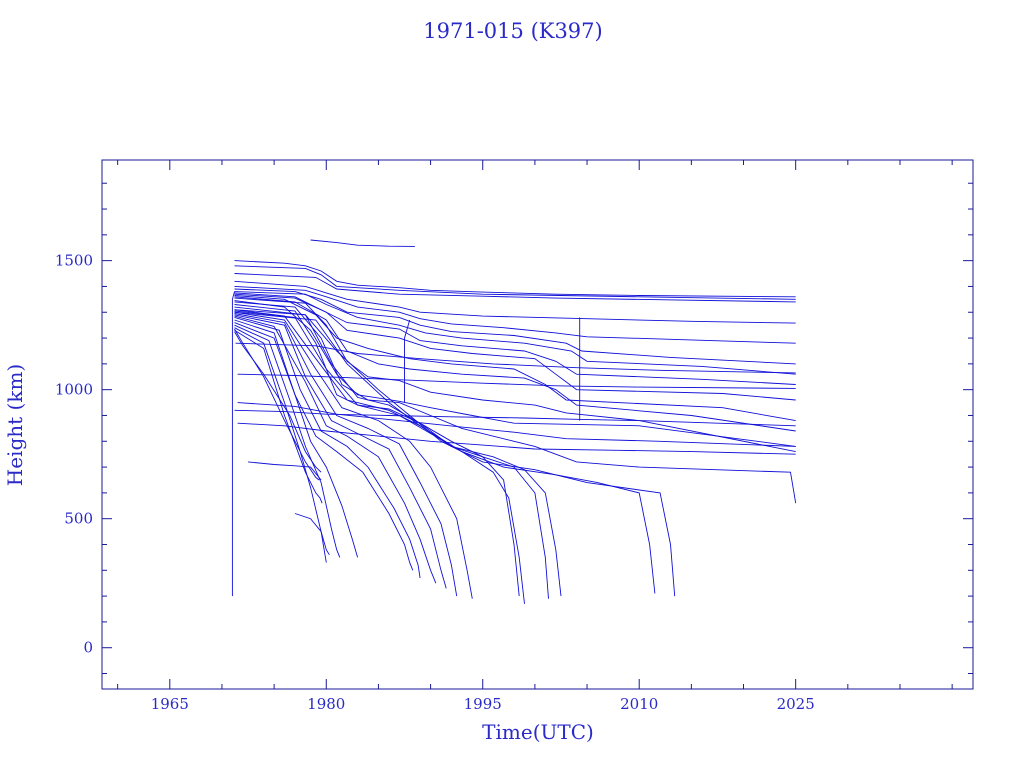 The width and height of the screenshot is (1024, 768). Describe the element at coordinates (170, 704) in the screenshot. I see `x-tick-label: 1965` at that location.